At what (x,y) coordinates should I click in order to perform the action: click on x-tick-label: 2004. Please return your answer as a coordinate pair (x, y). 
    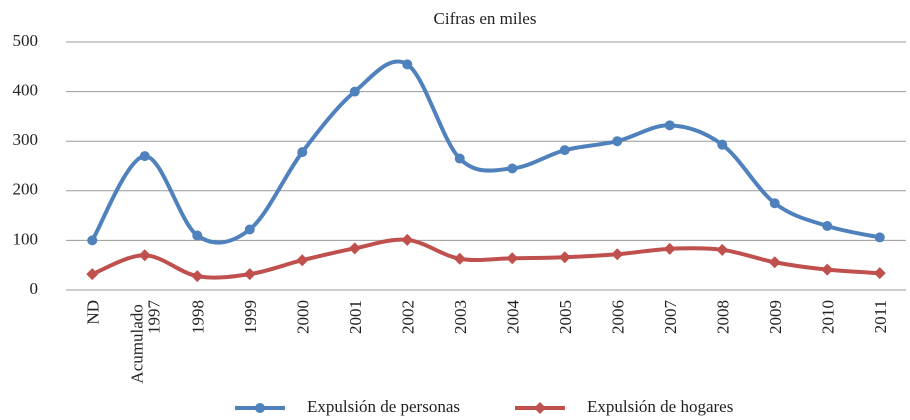
    Looking at the image, I should click on (512, 317).